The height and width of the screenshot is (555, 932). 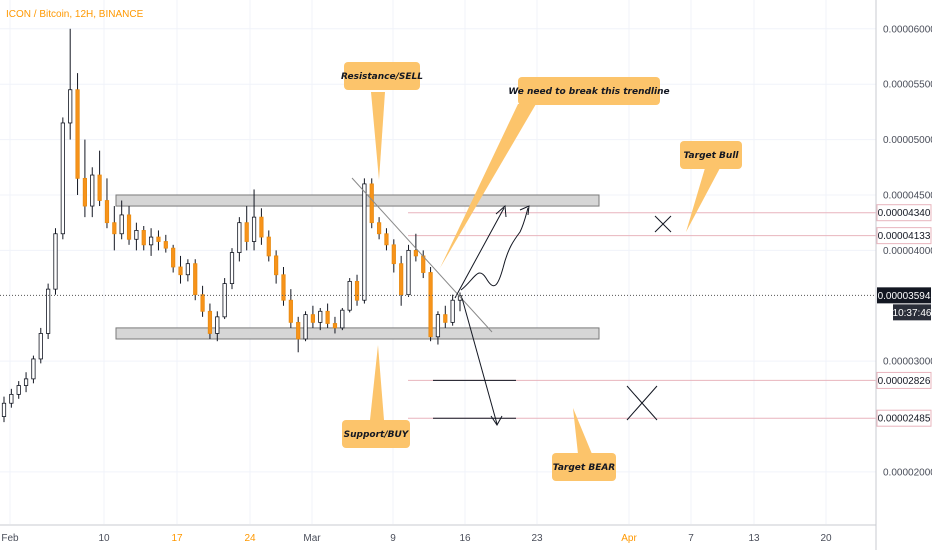 What do you see at coordinates (465, 538) in the screenshot?
I see `x-tick-label: 16` at bounding box center [465, 538].